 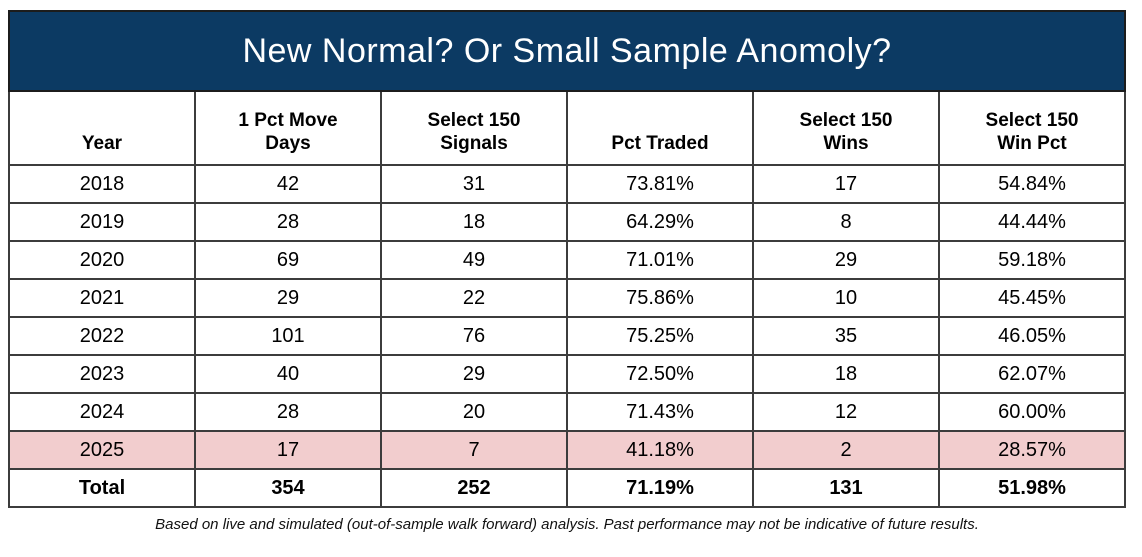 I want to click on table-cell: 2020, so click(x=102, y=260).